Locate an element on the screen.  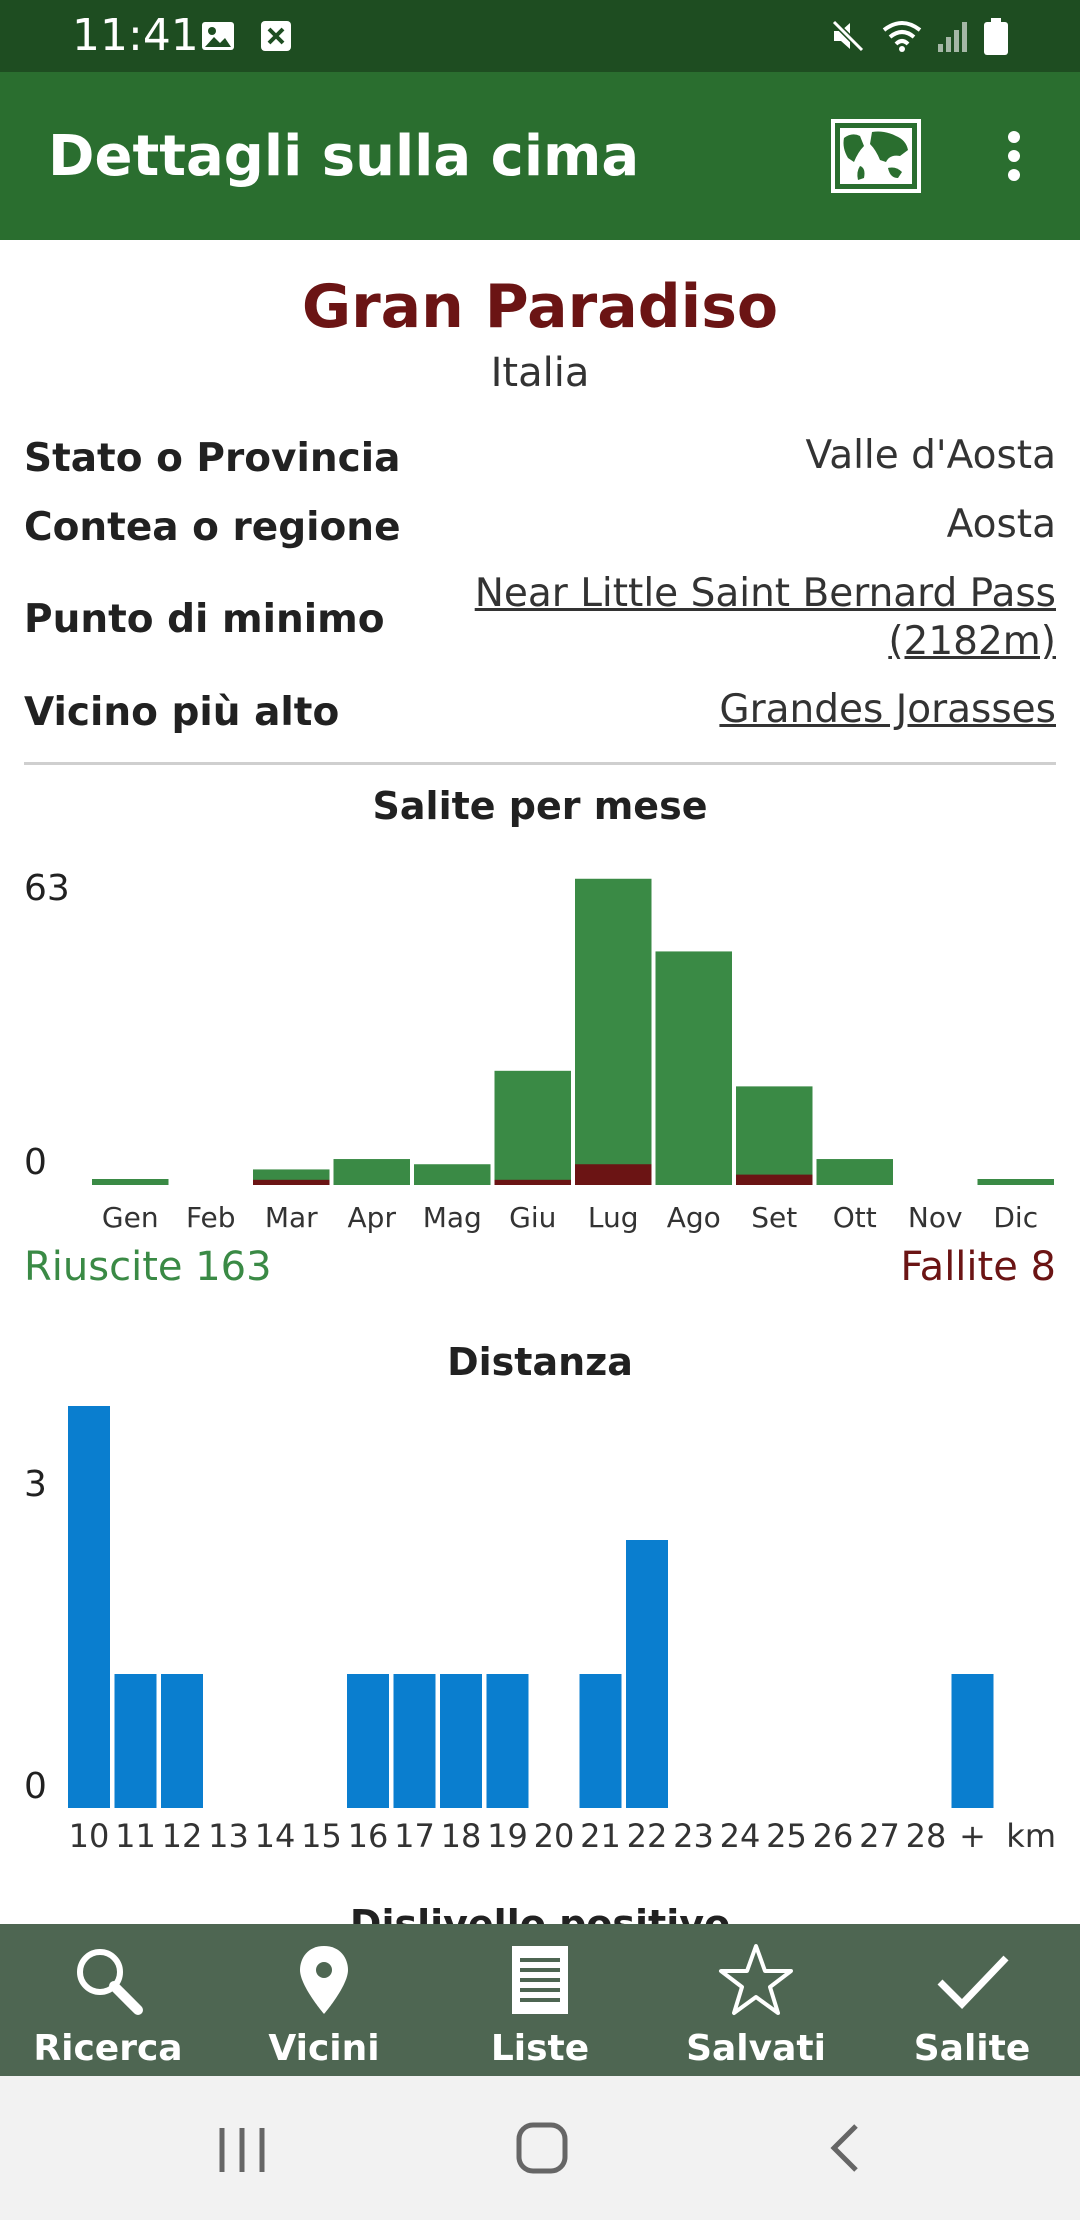
section-divider is located at coordinates (540, 763).